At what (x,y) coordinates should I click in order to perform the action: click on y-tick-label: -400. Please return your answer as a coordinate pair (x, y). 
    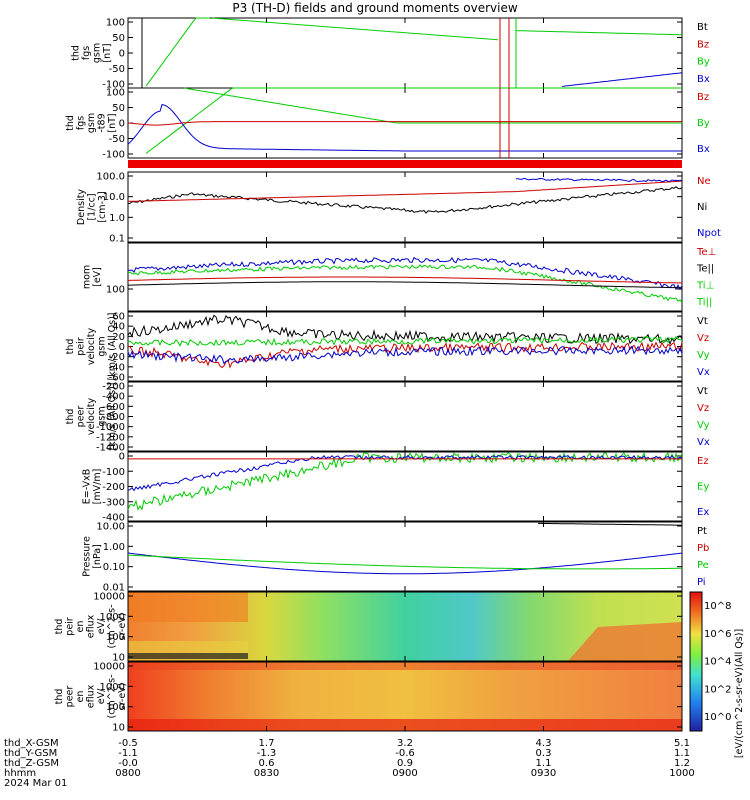
    Looking at the image, I should click on (113, 518).